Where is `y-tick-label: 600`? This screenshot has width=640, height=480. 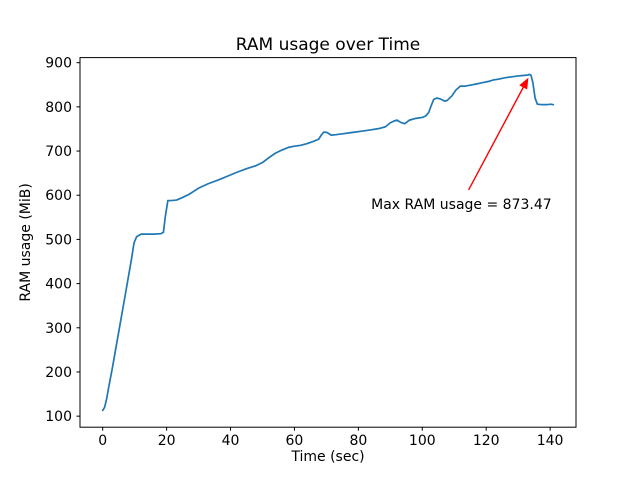 y-tick-label: 600 is located at coordinates (58, 196).